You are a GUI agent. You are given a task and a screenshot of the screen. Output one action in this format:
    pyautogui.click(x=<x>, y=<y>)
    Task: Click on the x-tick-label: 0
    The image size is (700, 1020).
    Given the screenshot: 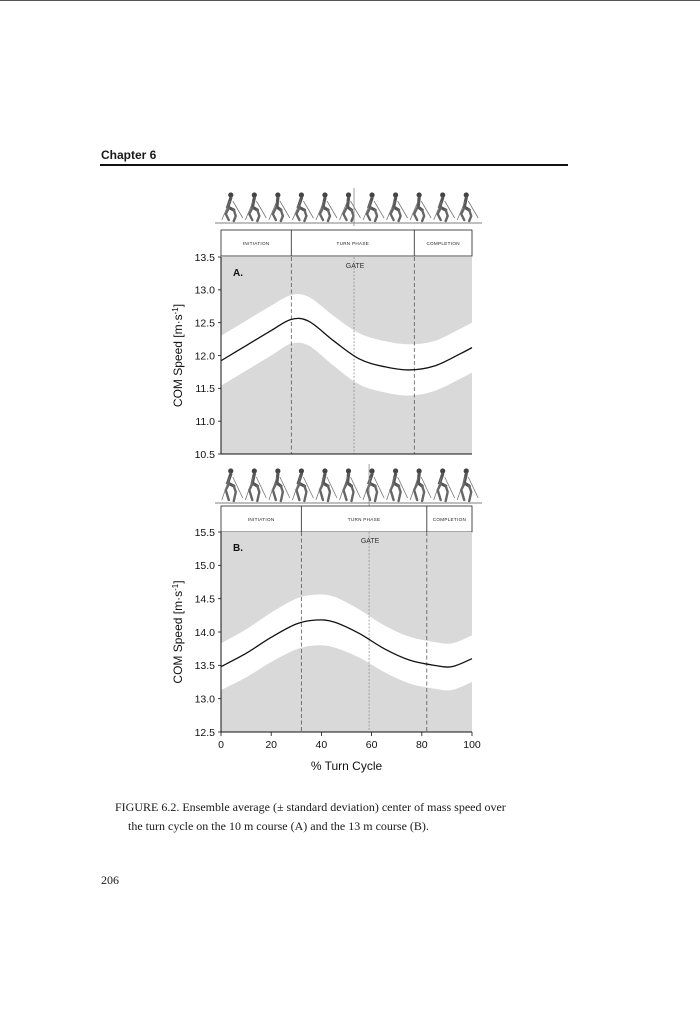 What is the action you would take?
    pyautogui.click(x=221, y=745)
    